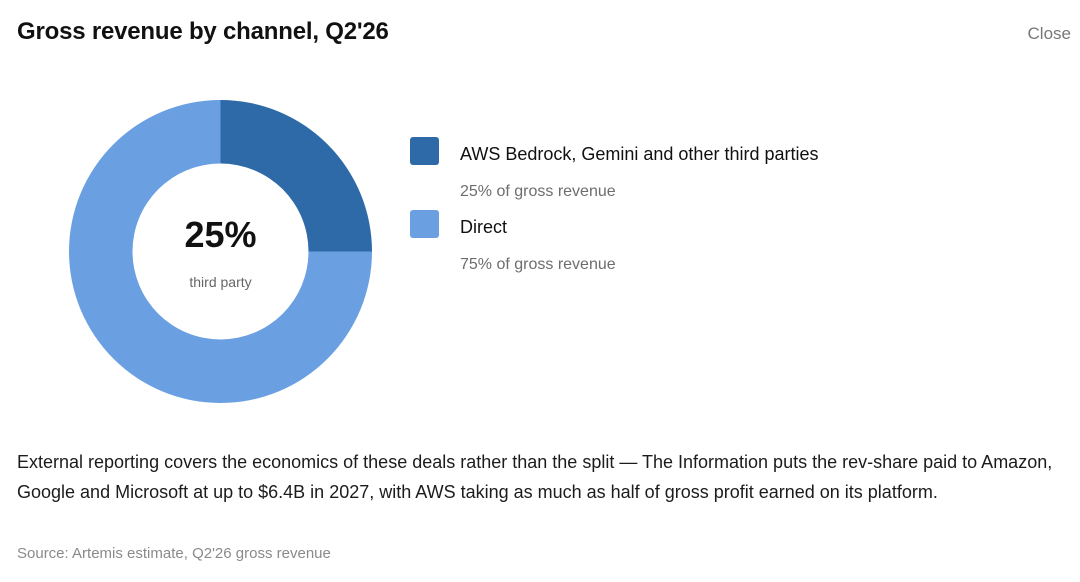 This screenshot has width=1080, height=582. Describe the element at coordinates (720, 243) in the screenshot. I see `legend-item-direct: Direct 75% of gross revenue` at that location.